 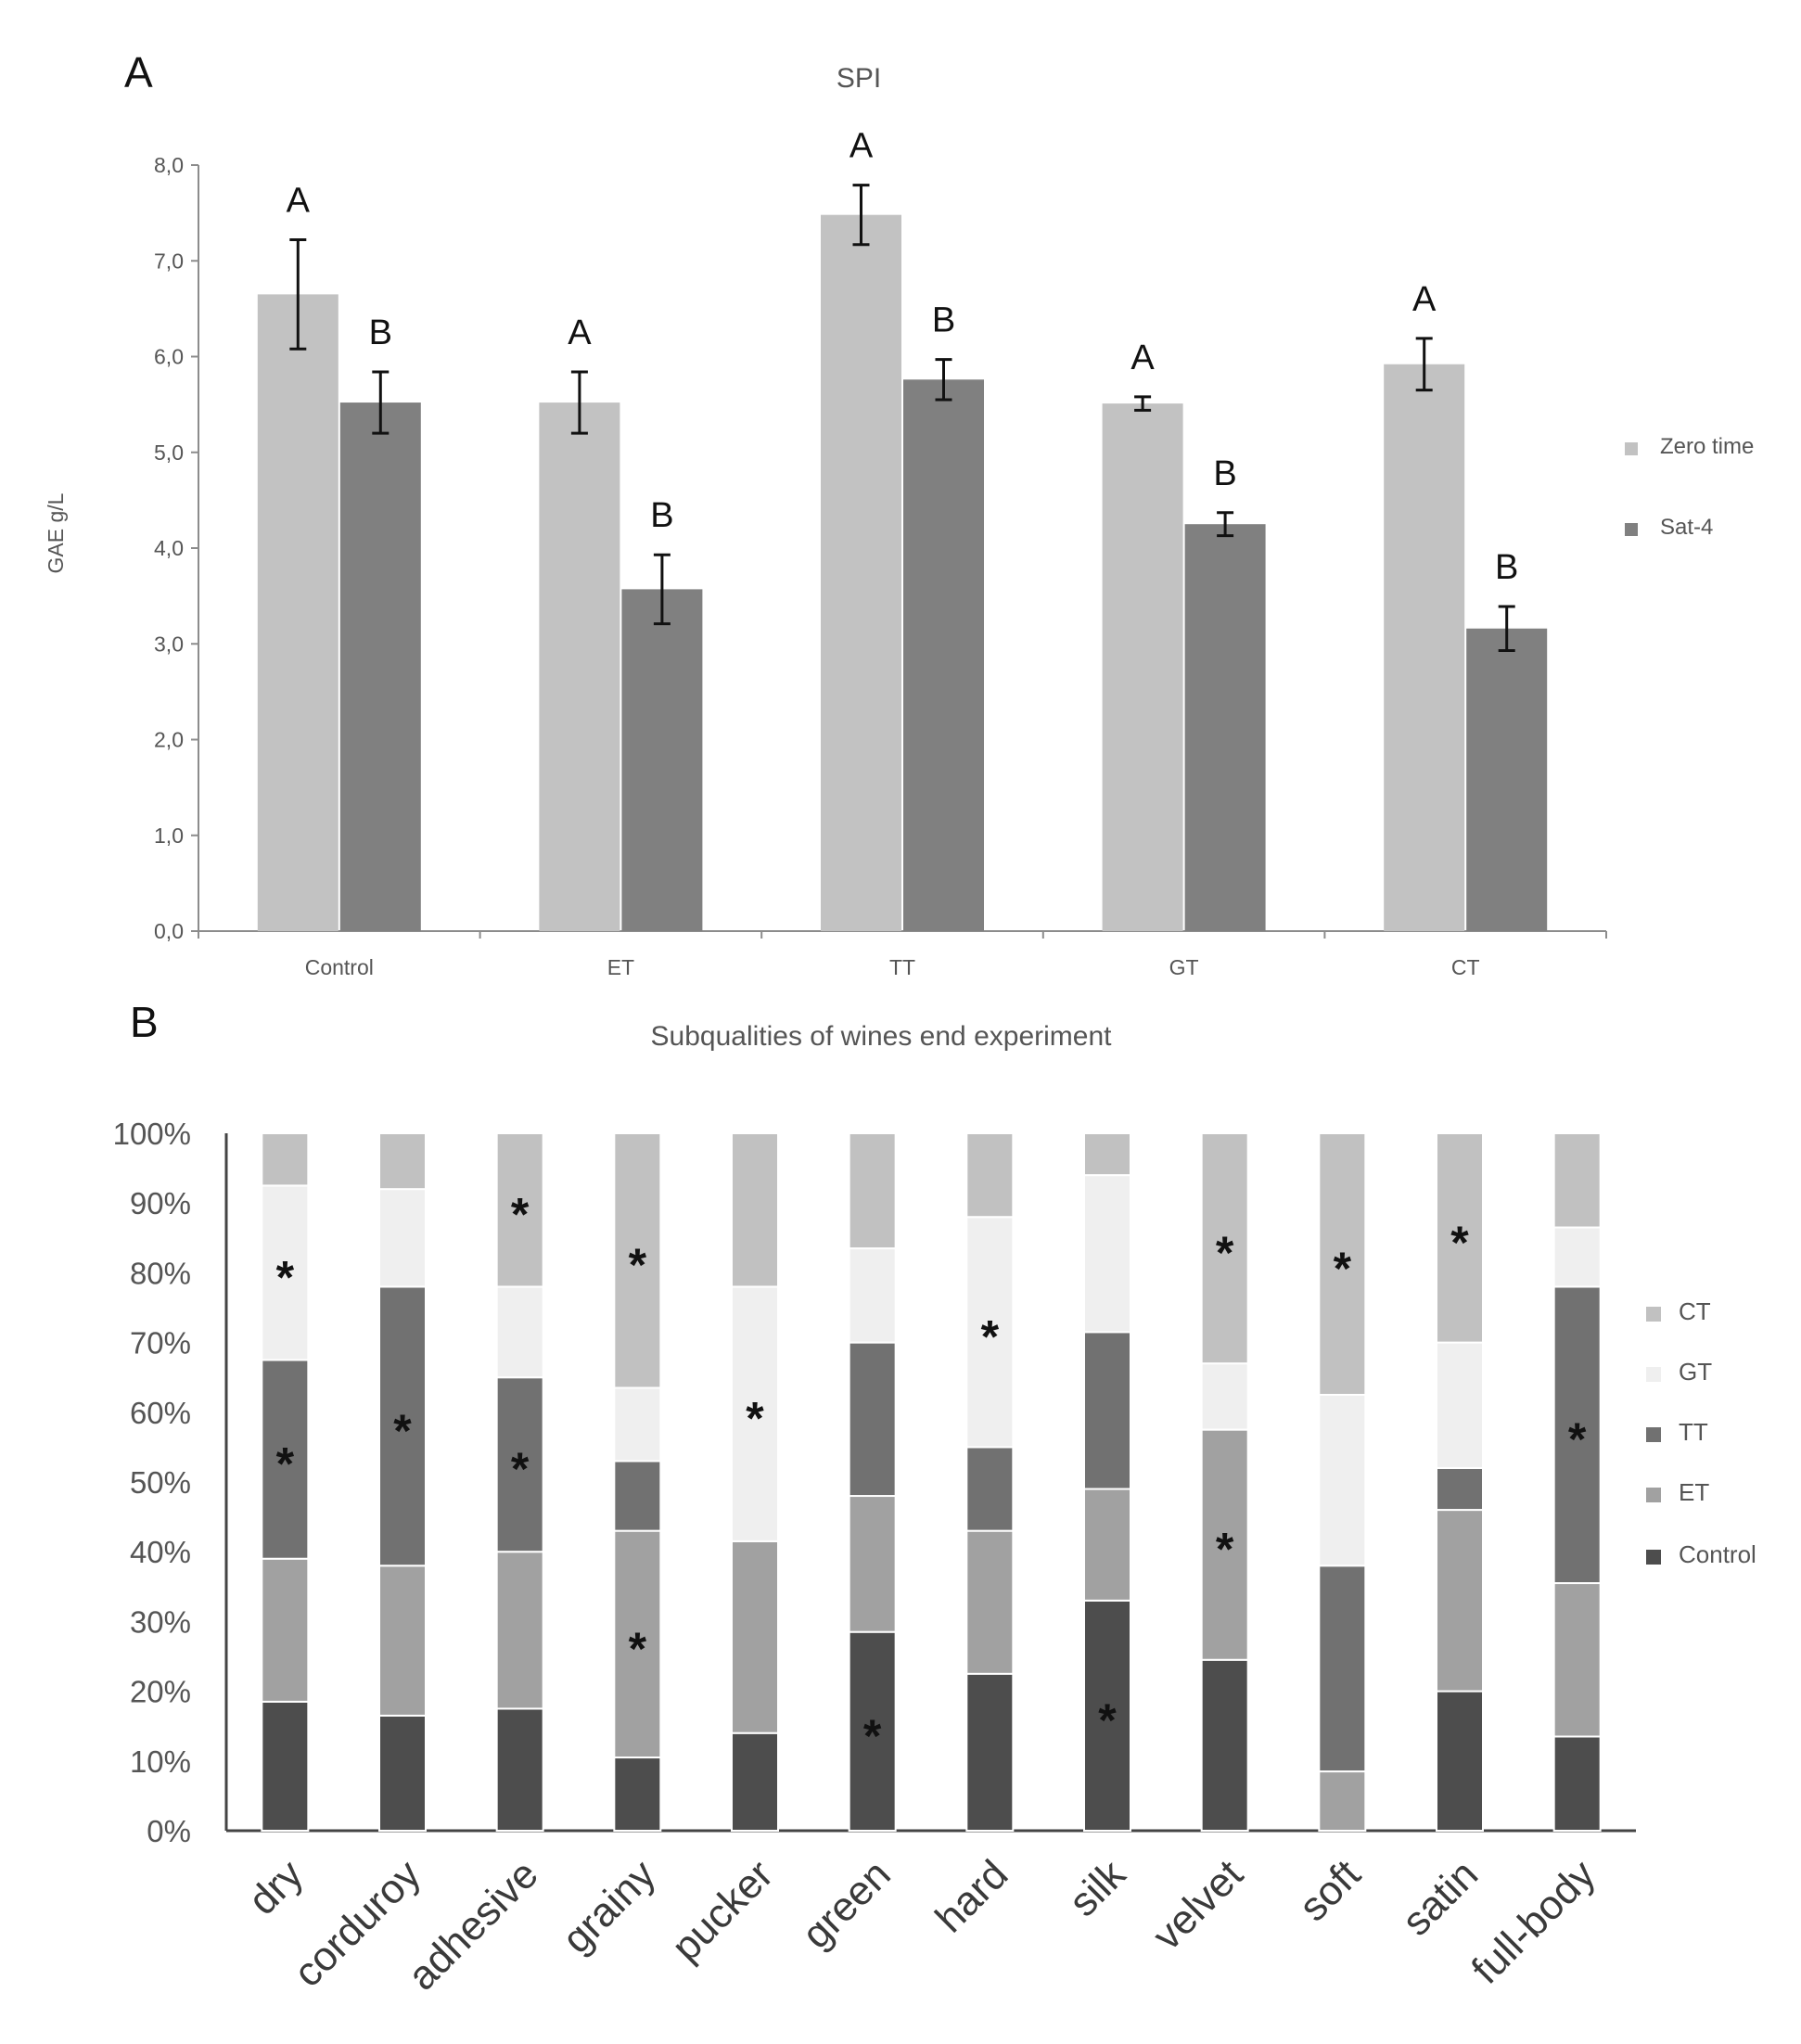 I want to click on panel-b-y-tick-label: 100%, so click(x=152, y=1134).